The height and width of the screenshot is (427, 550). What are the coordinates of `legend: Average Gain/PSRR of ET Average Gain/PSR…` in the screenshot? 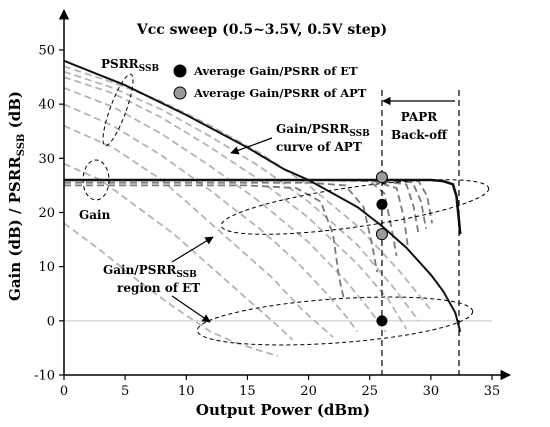 It's located at (270, 82).